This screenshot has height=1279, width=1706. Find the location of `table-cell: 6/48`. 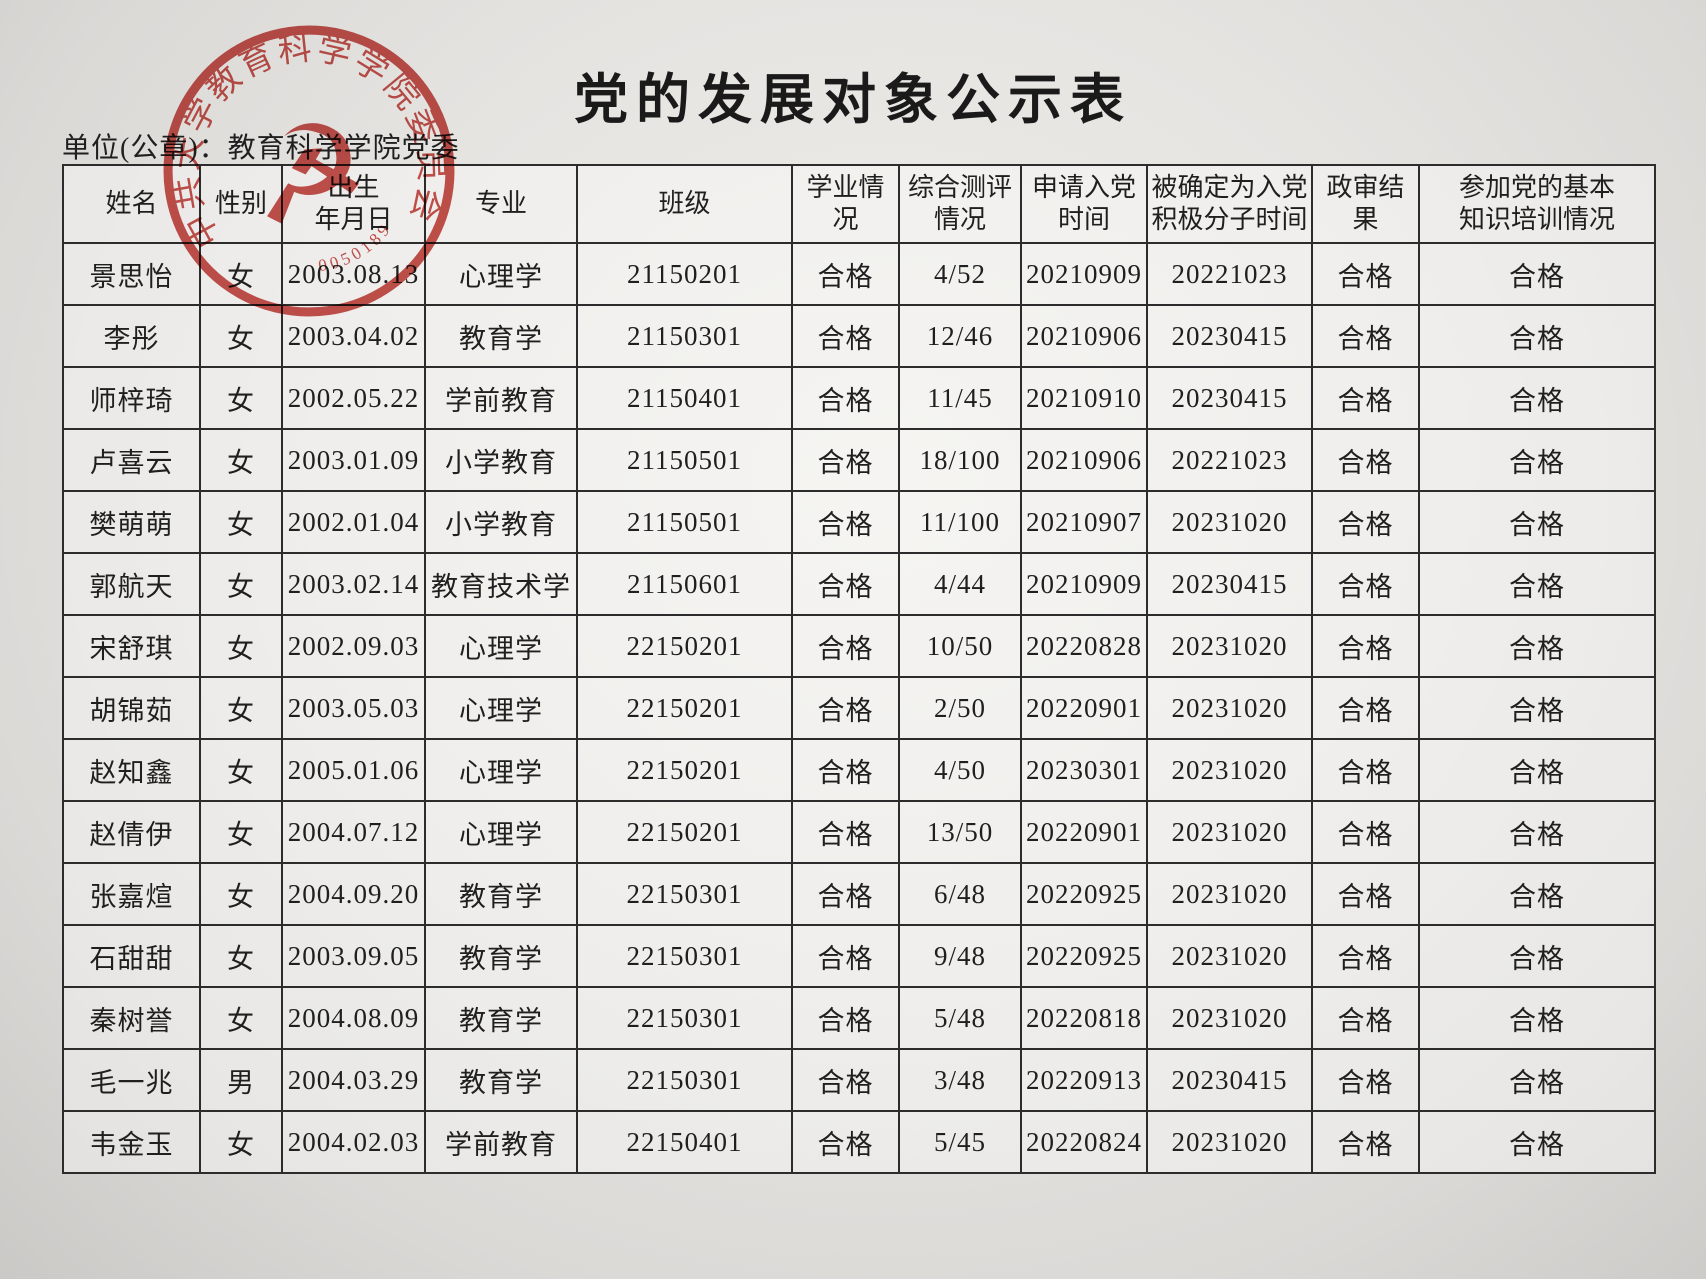

table-cell: 6/48 is located at coordinates (960, 894).